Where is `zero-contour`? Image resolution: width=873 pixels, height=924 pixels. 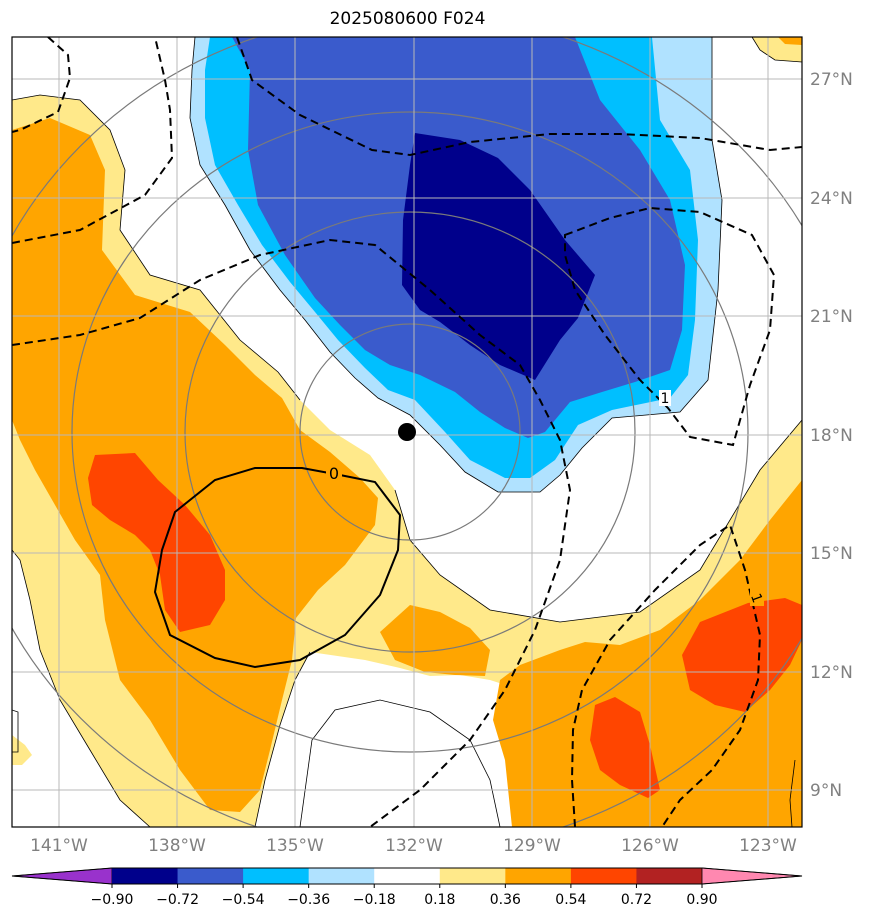
zero-contour is located at coordinates (277, 568).